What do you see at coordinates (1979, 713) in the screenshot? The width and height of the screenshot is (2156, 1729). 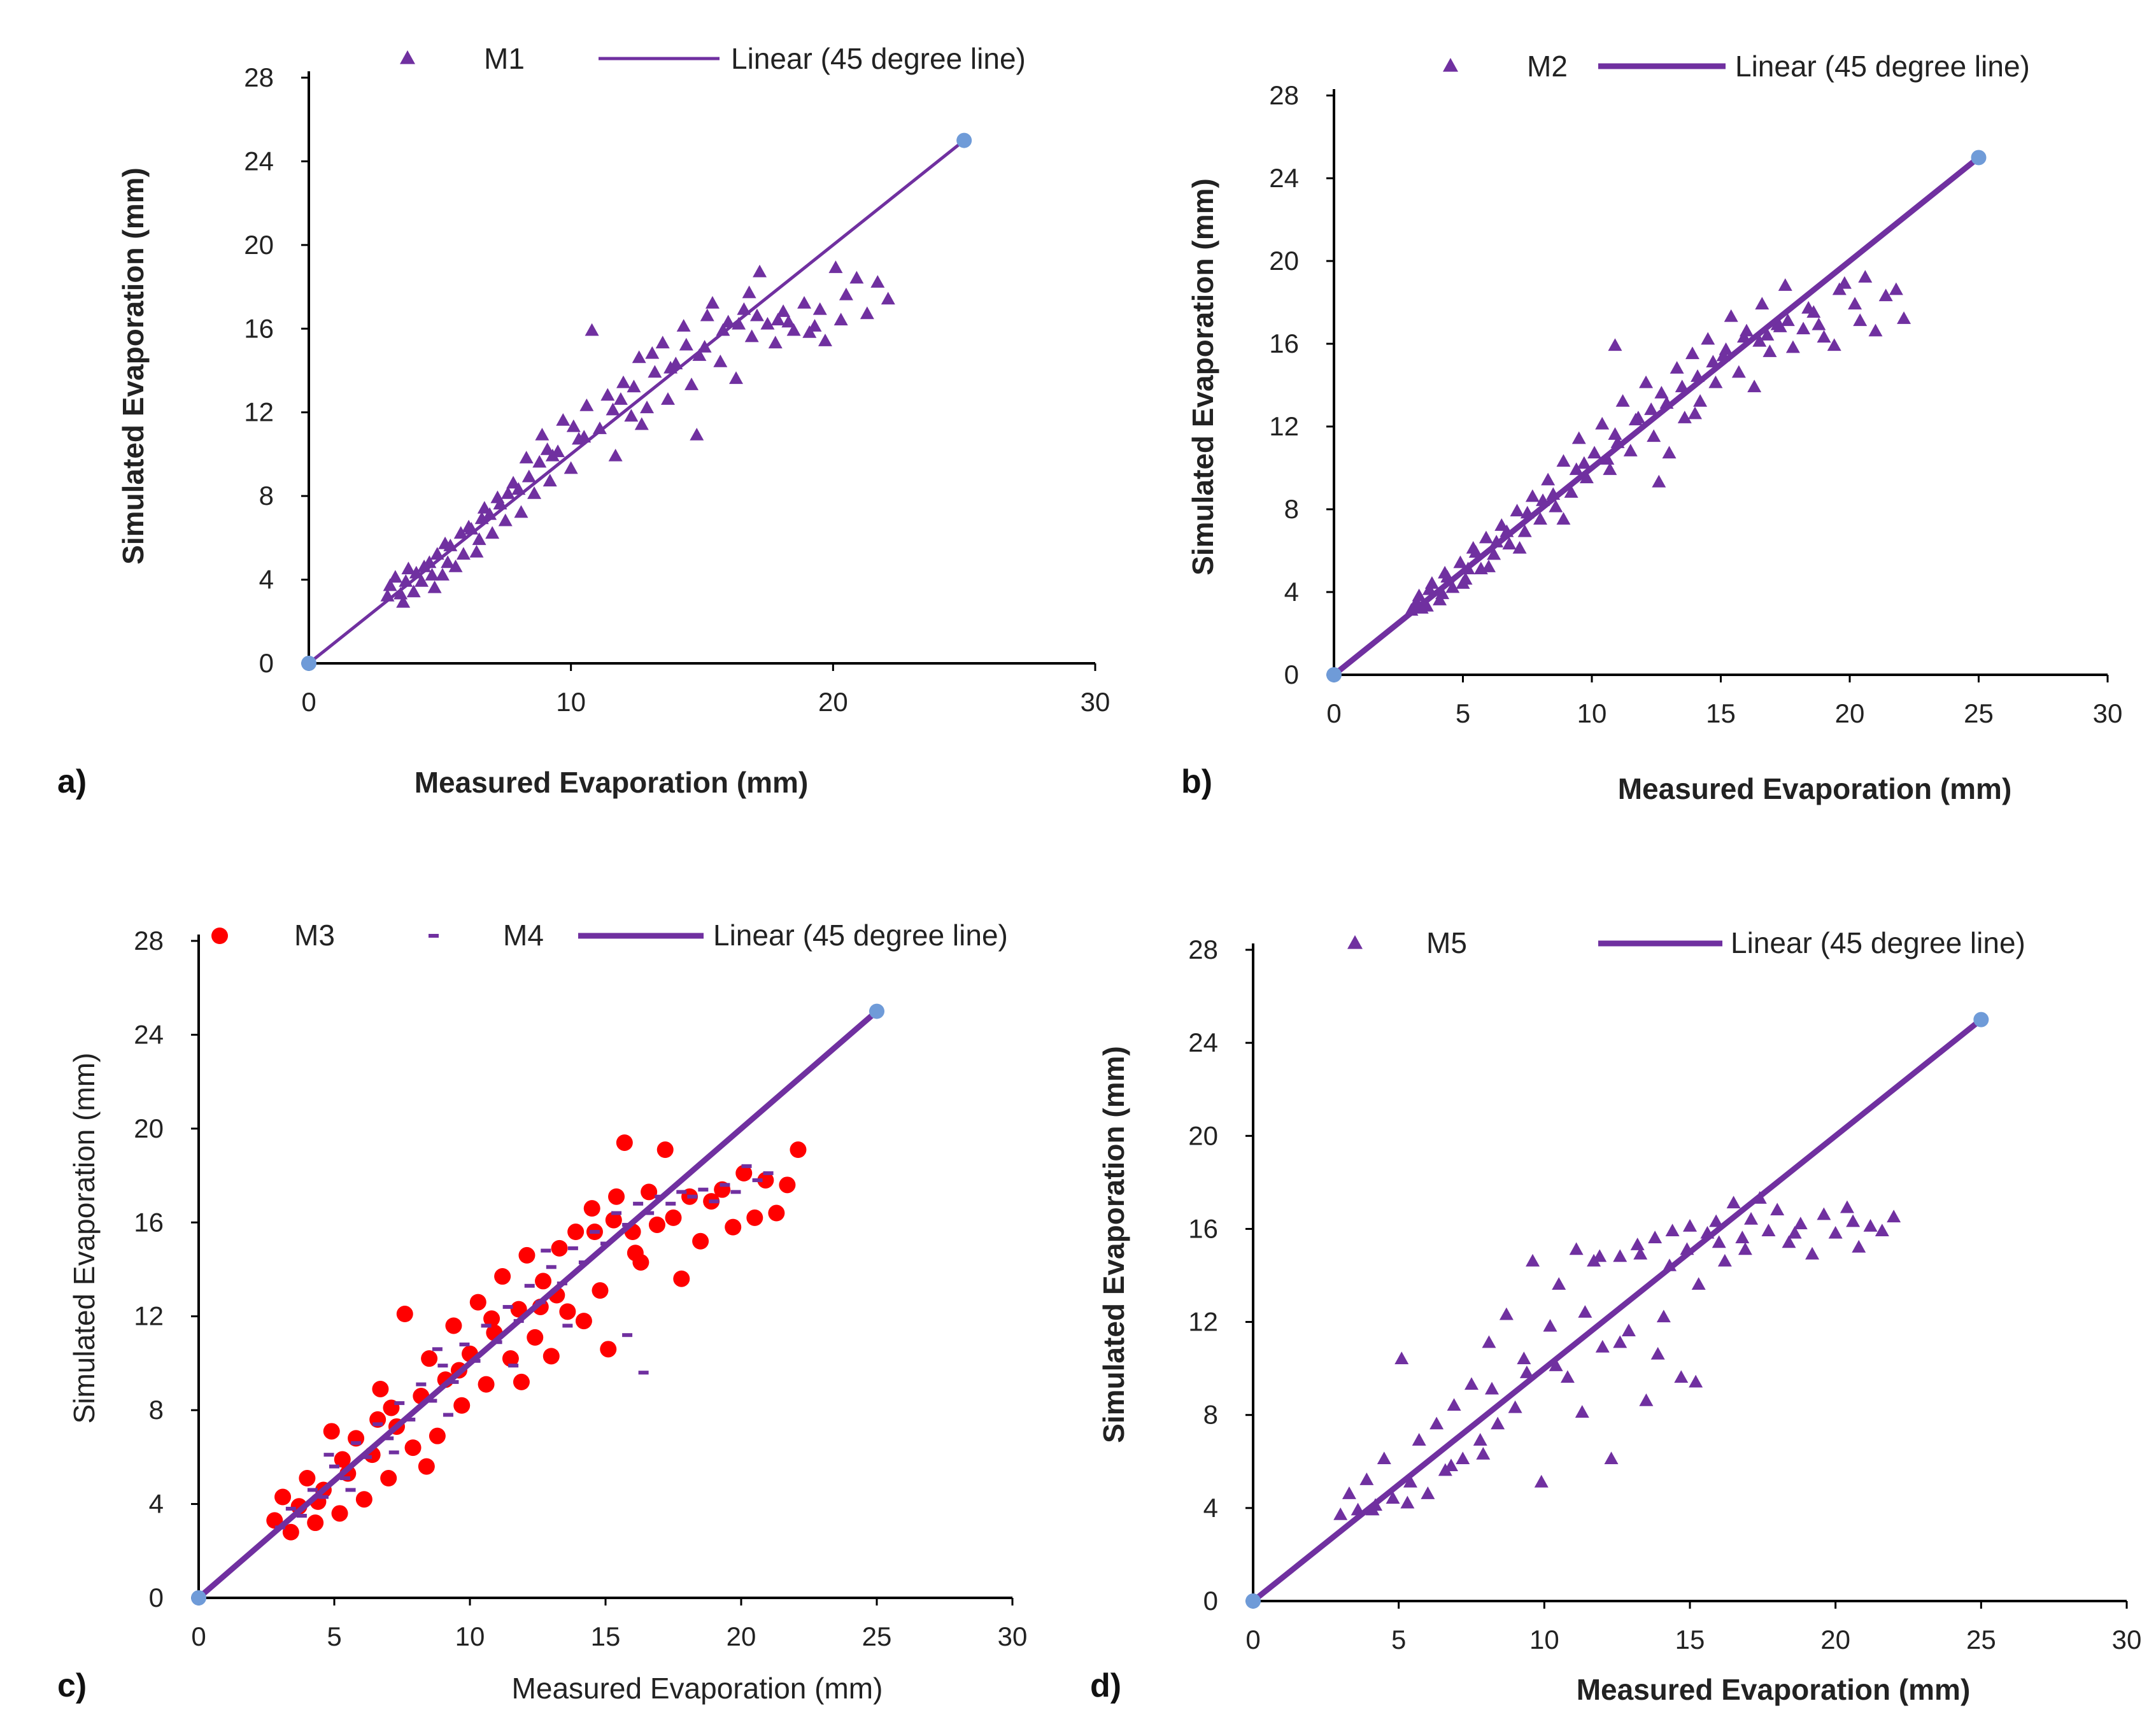 I see `x-tick-label: 25` at bounding box center [1979, 713].